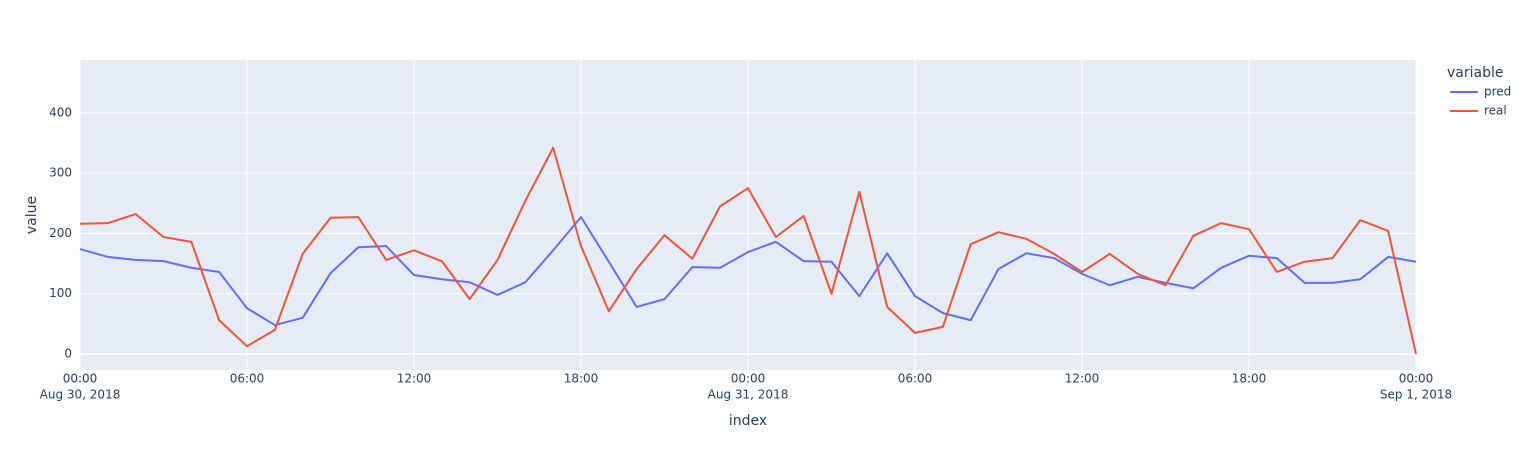 Image resolution: width=1529 pixels, height=450 pixels. I want to click on legend-title: variable, so click(1475, 73).